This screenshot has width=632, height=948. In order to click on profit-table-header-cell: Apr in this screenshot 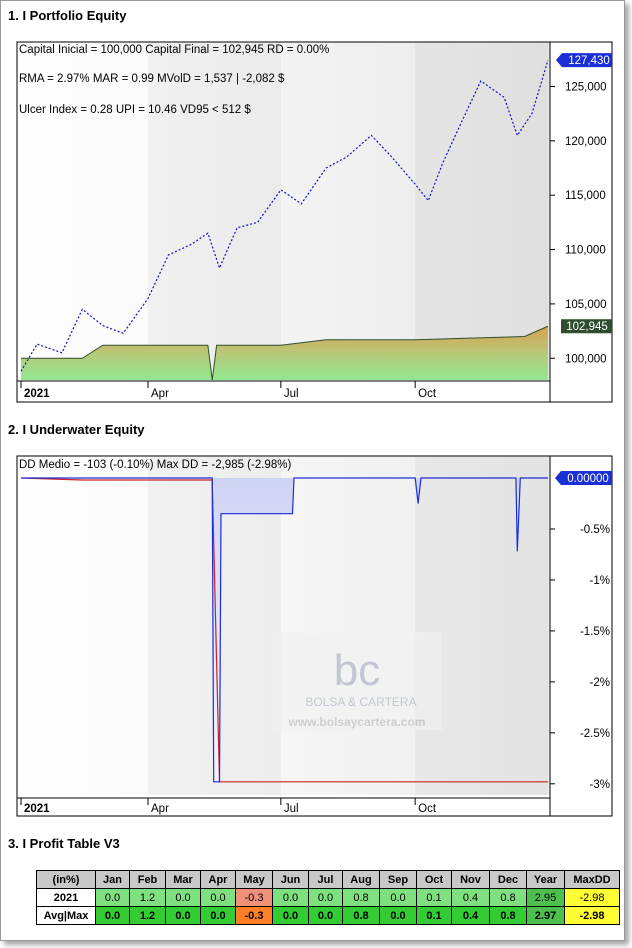, I will do `click(218, 879)`.